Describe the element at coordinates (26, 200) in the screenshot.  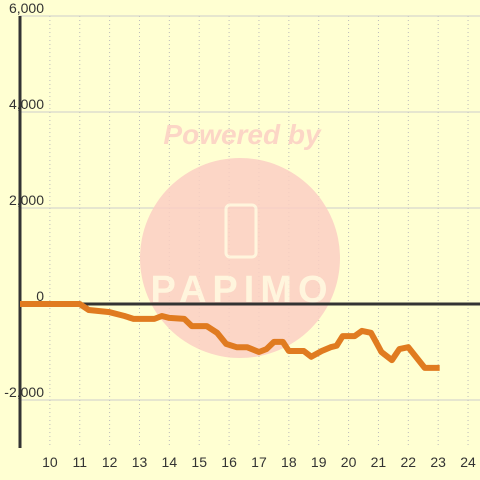
I see `y-tick-label: 2,000` at that location.